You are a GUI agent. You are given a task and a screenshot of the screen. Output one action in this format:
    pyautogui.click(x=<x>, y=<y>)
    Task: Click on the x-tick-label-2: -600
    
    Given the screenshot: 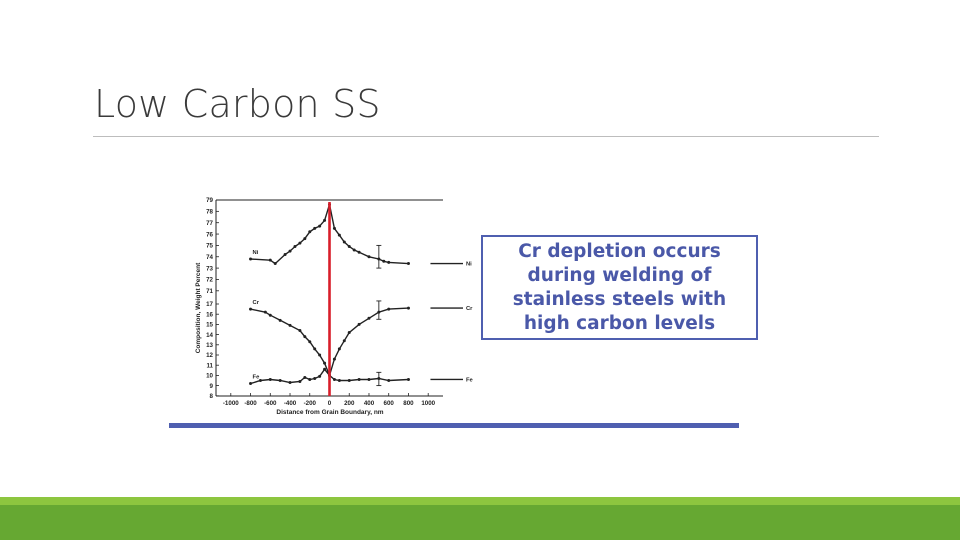 What is the action you would take?
    pyautogui.click(x=270, y=403)
    